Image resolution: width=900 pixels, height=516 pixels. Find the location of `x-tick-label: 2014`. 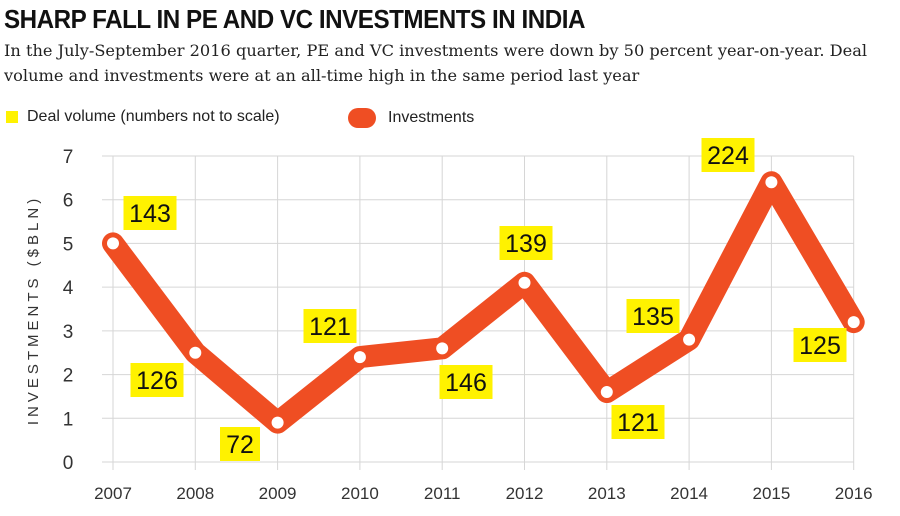

x-tick-label: 2014 is located at coordinates (689, 493).